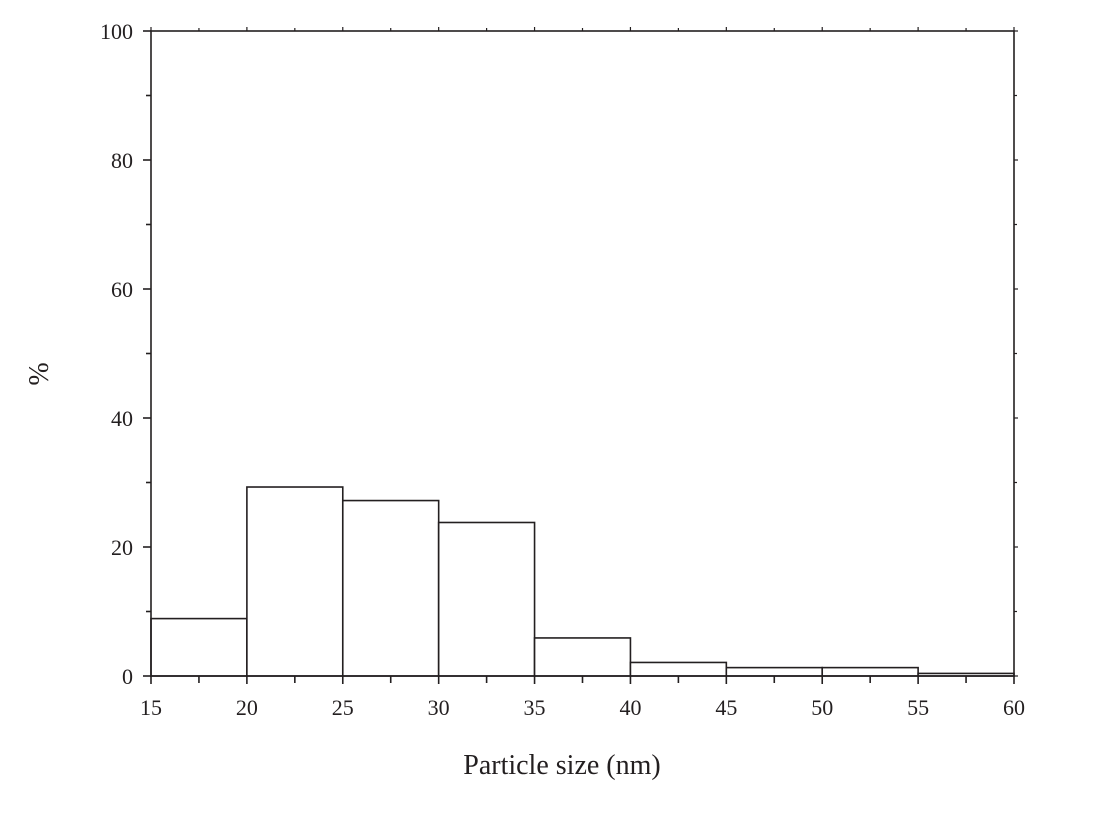 This screenshot has height=815, width=1106. What do you see at coordinates (127, 676) in the screenshot?
I see `y-tick-label: 0` at bounding box center [127, 676].